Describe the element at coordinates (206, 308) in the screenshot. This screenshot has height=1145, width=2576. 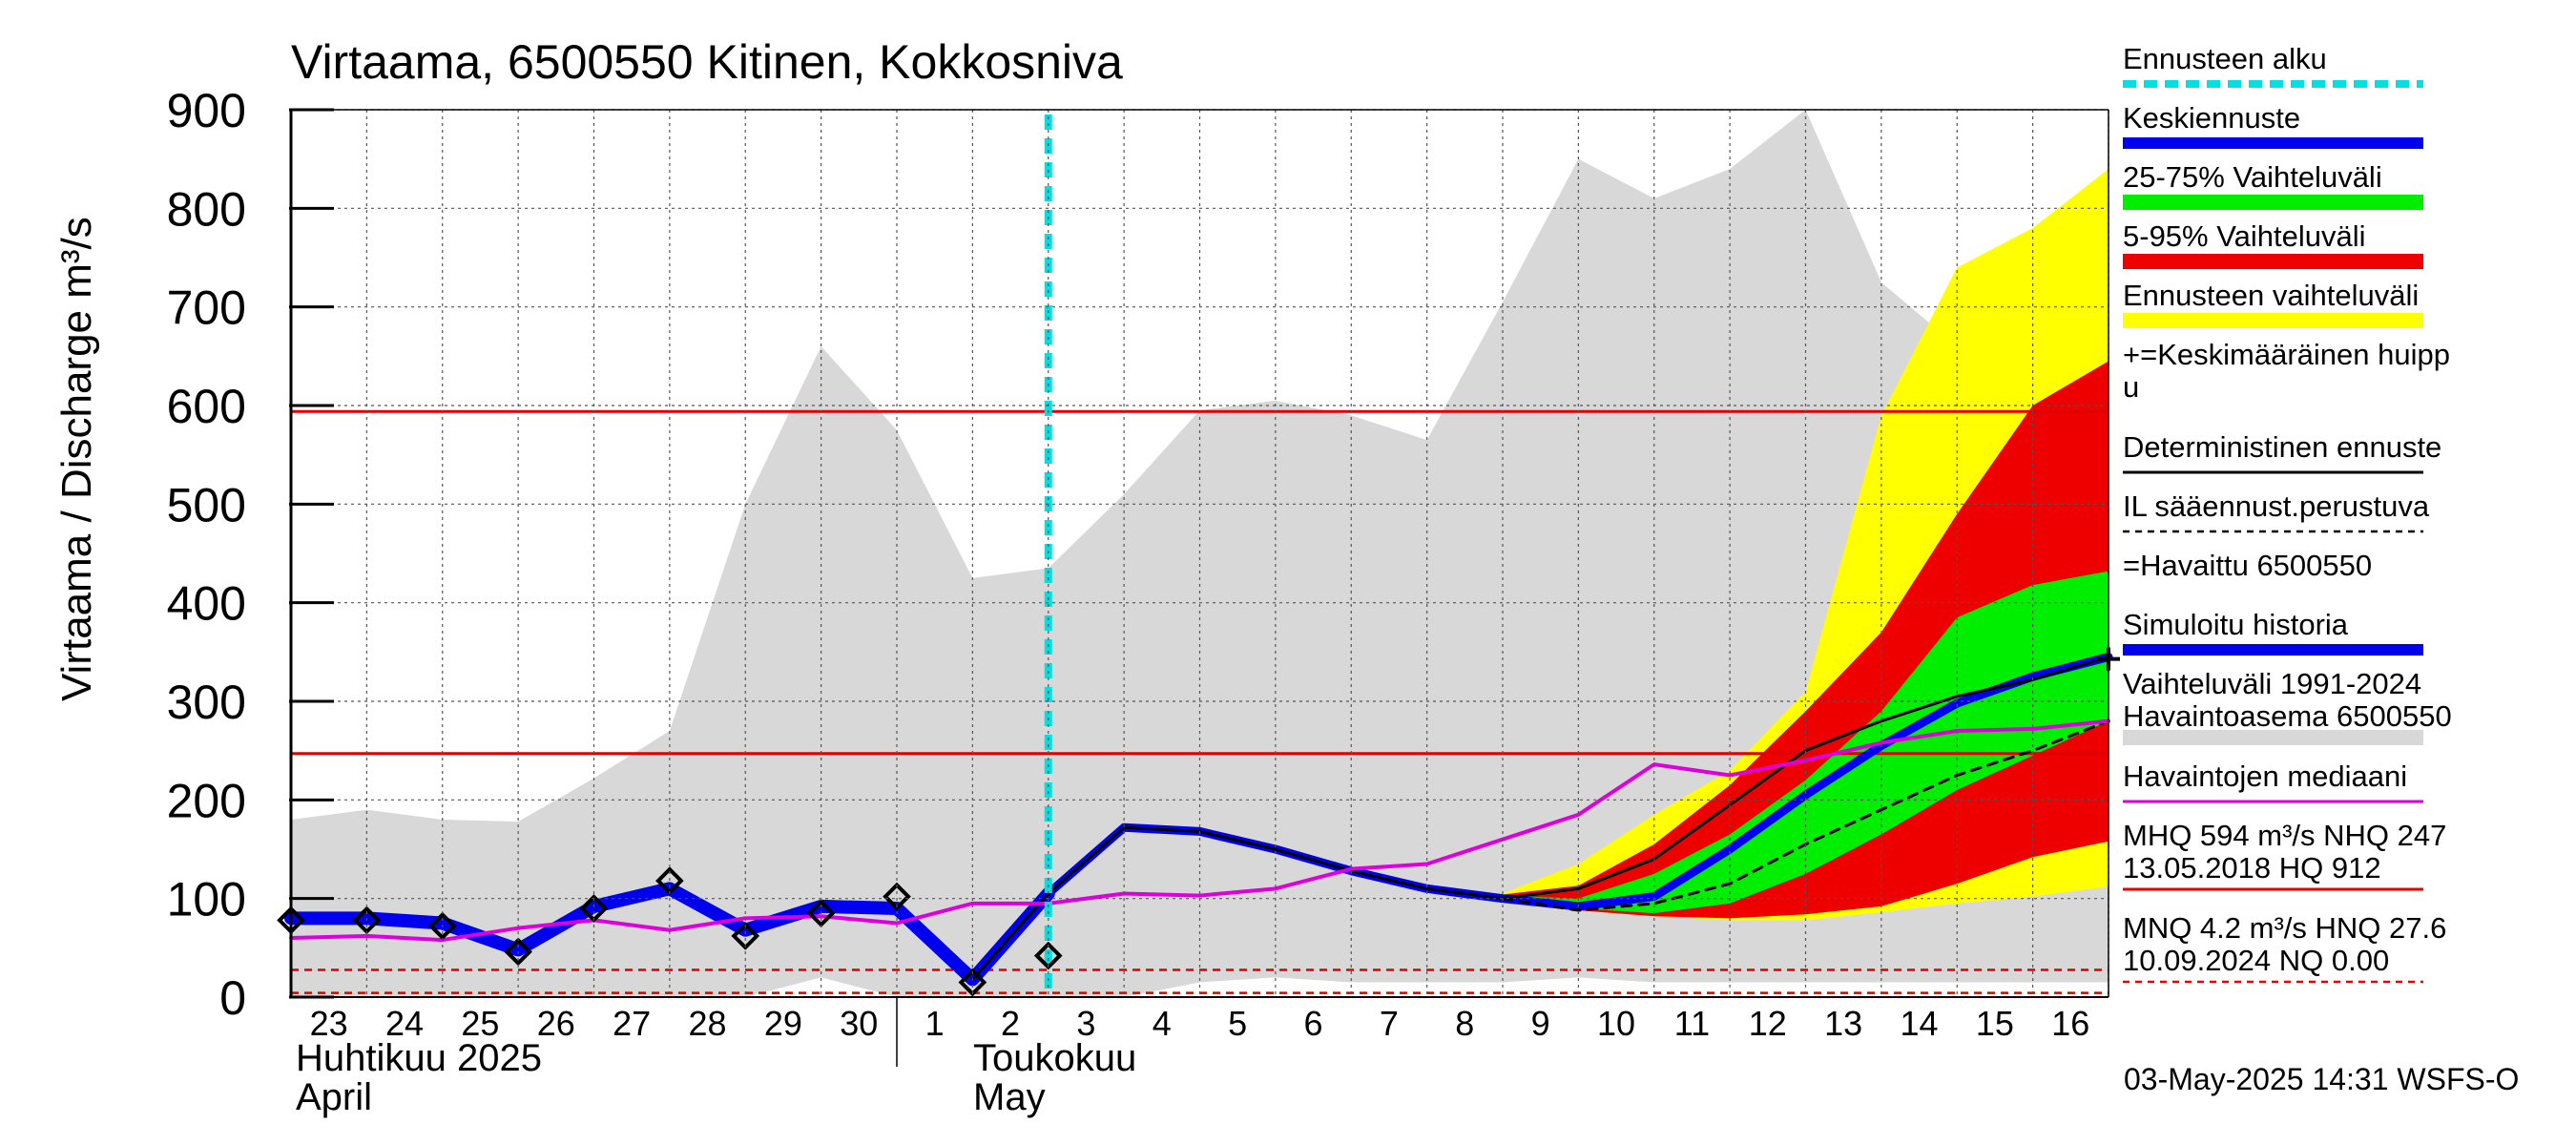
I see `y-tick-label: 700` at that location.